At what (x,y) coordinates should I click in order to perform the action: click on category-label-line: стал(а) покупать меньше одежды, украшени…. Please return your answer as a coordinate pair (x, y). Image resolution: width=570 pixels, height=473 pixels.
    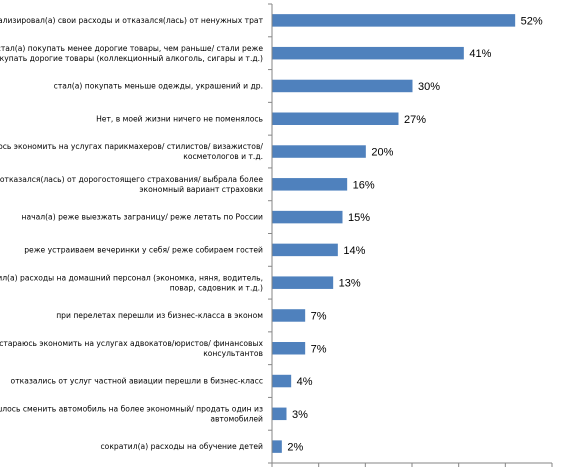
    Looking at the image, I should click on (158, 86).